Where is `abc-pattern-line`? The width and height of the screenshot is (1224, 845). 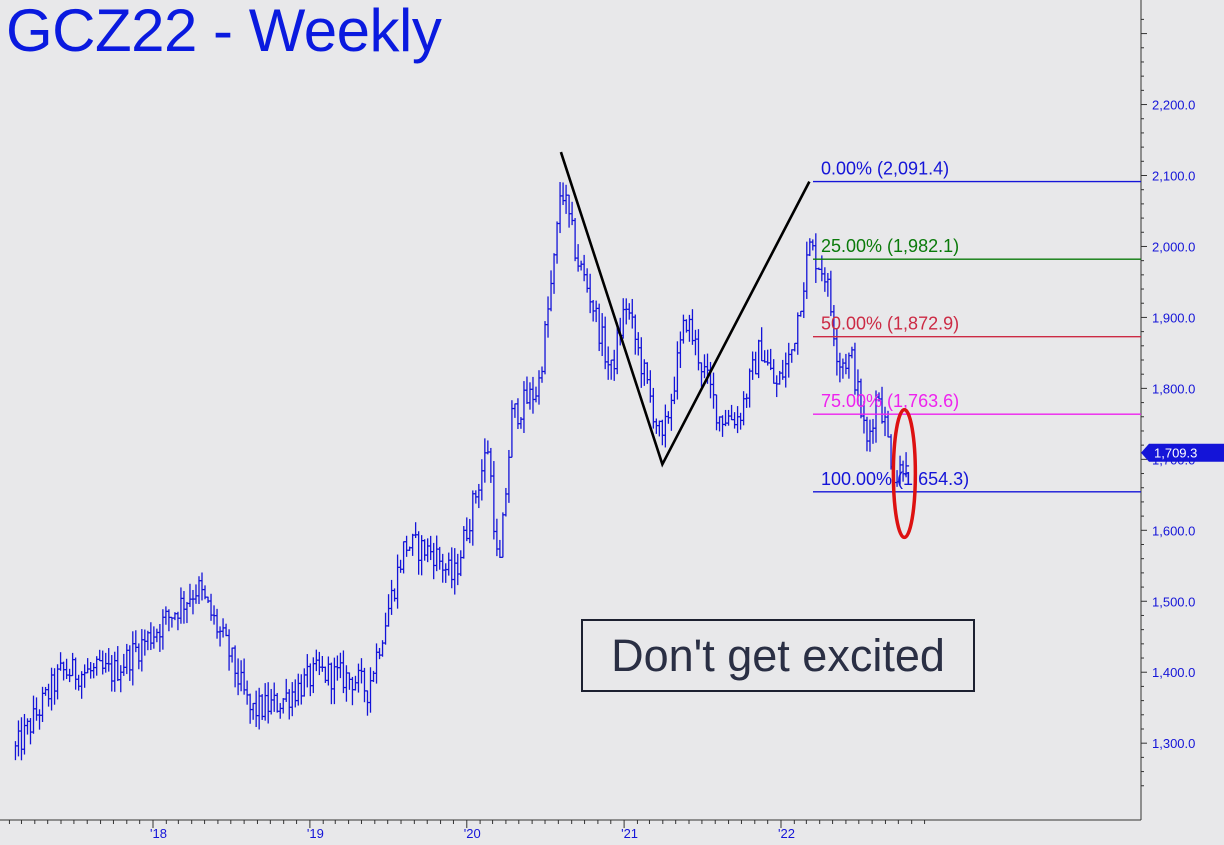
abc-pattern-line is located at coordinates (685, 309).